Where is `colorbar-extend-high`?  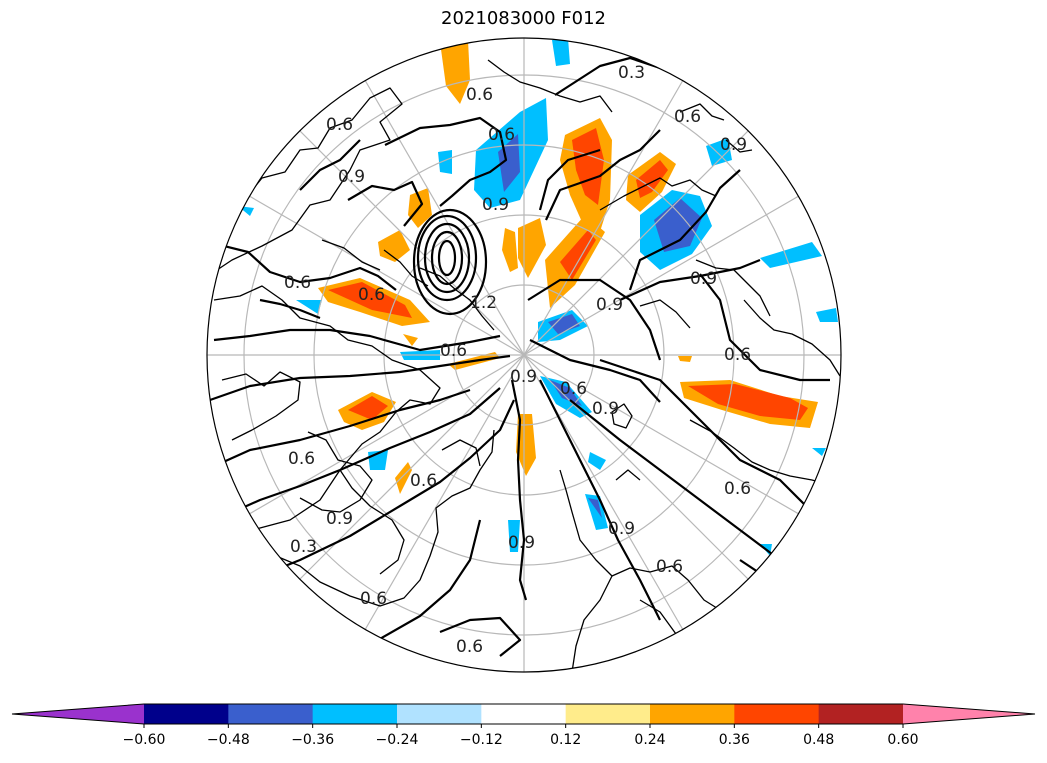
colorbar-extend-high is located at coordinates (969, 714).